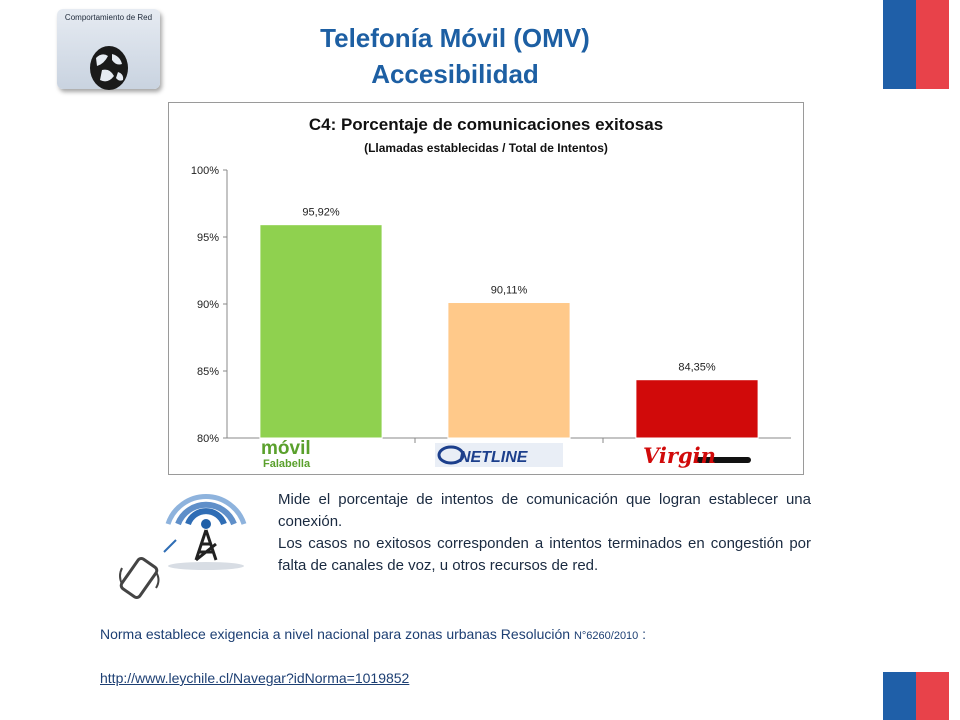  What do you see at coordinates (509, 291) in the screenshot?
I see `bar-data-label: 90,11%` at bounding box center [509, 291].